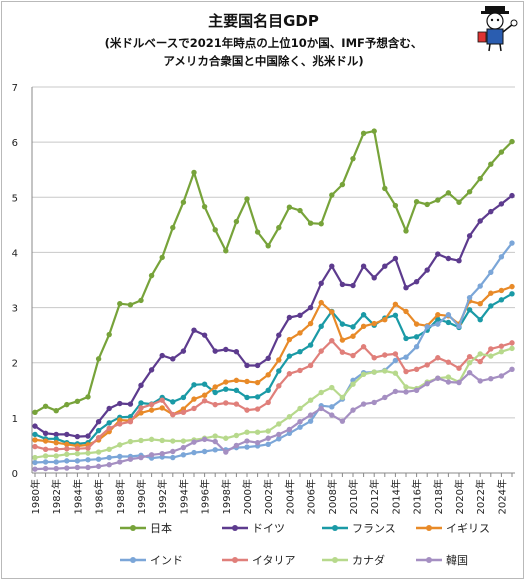 The height and width of the screenshot is (582, 527). I want to click on x-tick-label: 2014年, so click(395, 496).